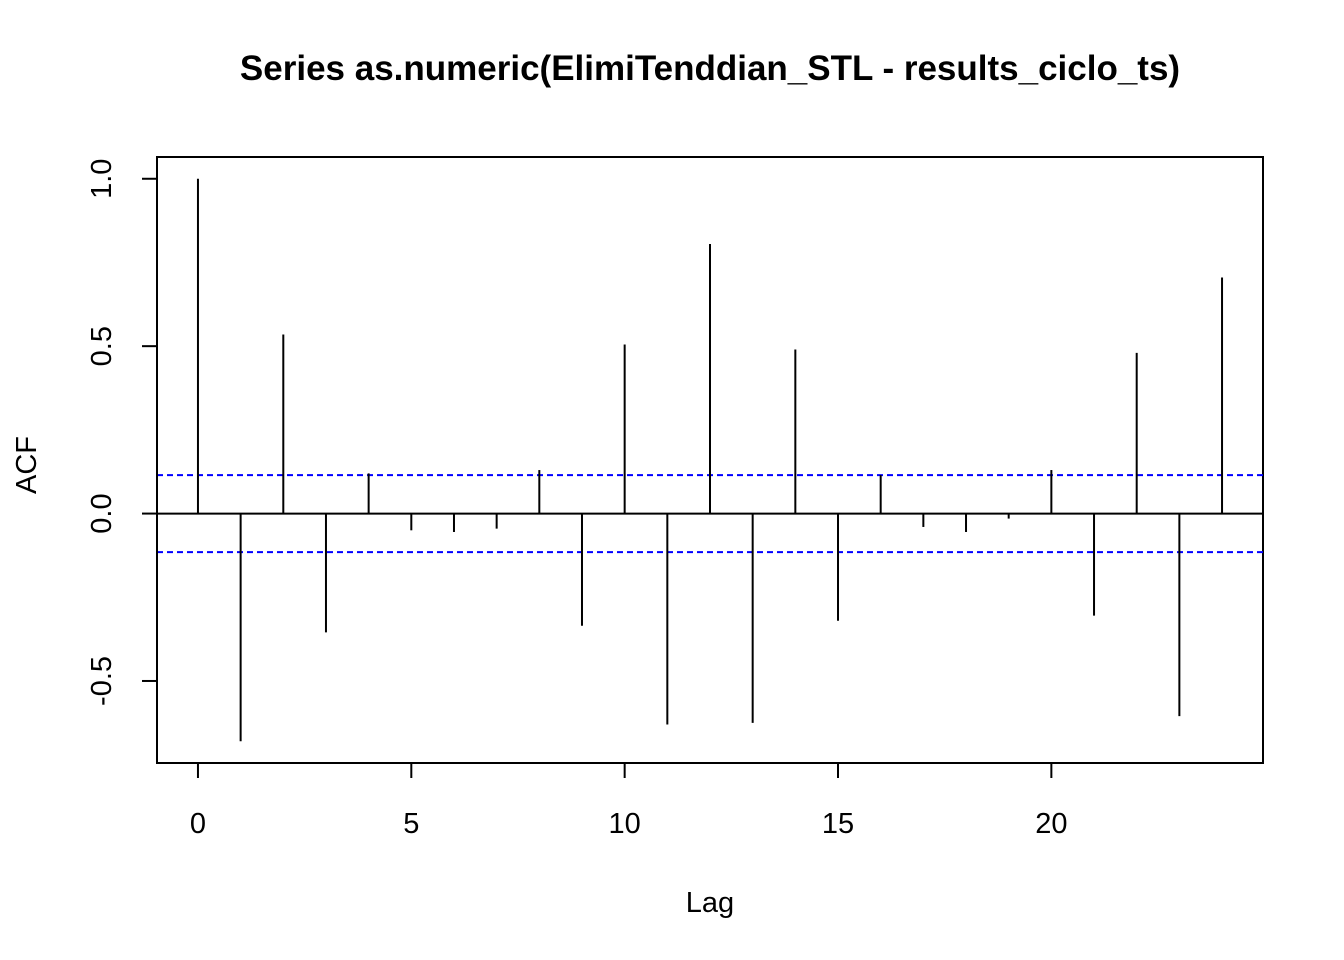 This screenshot has height=960, width=1344. I want to click on y-axis-label: ACF, so click(27, 465).